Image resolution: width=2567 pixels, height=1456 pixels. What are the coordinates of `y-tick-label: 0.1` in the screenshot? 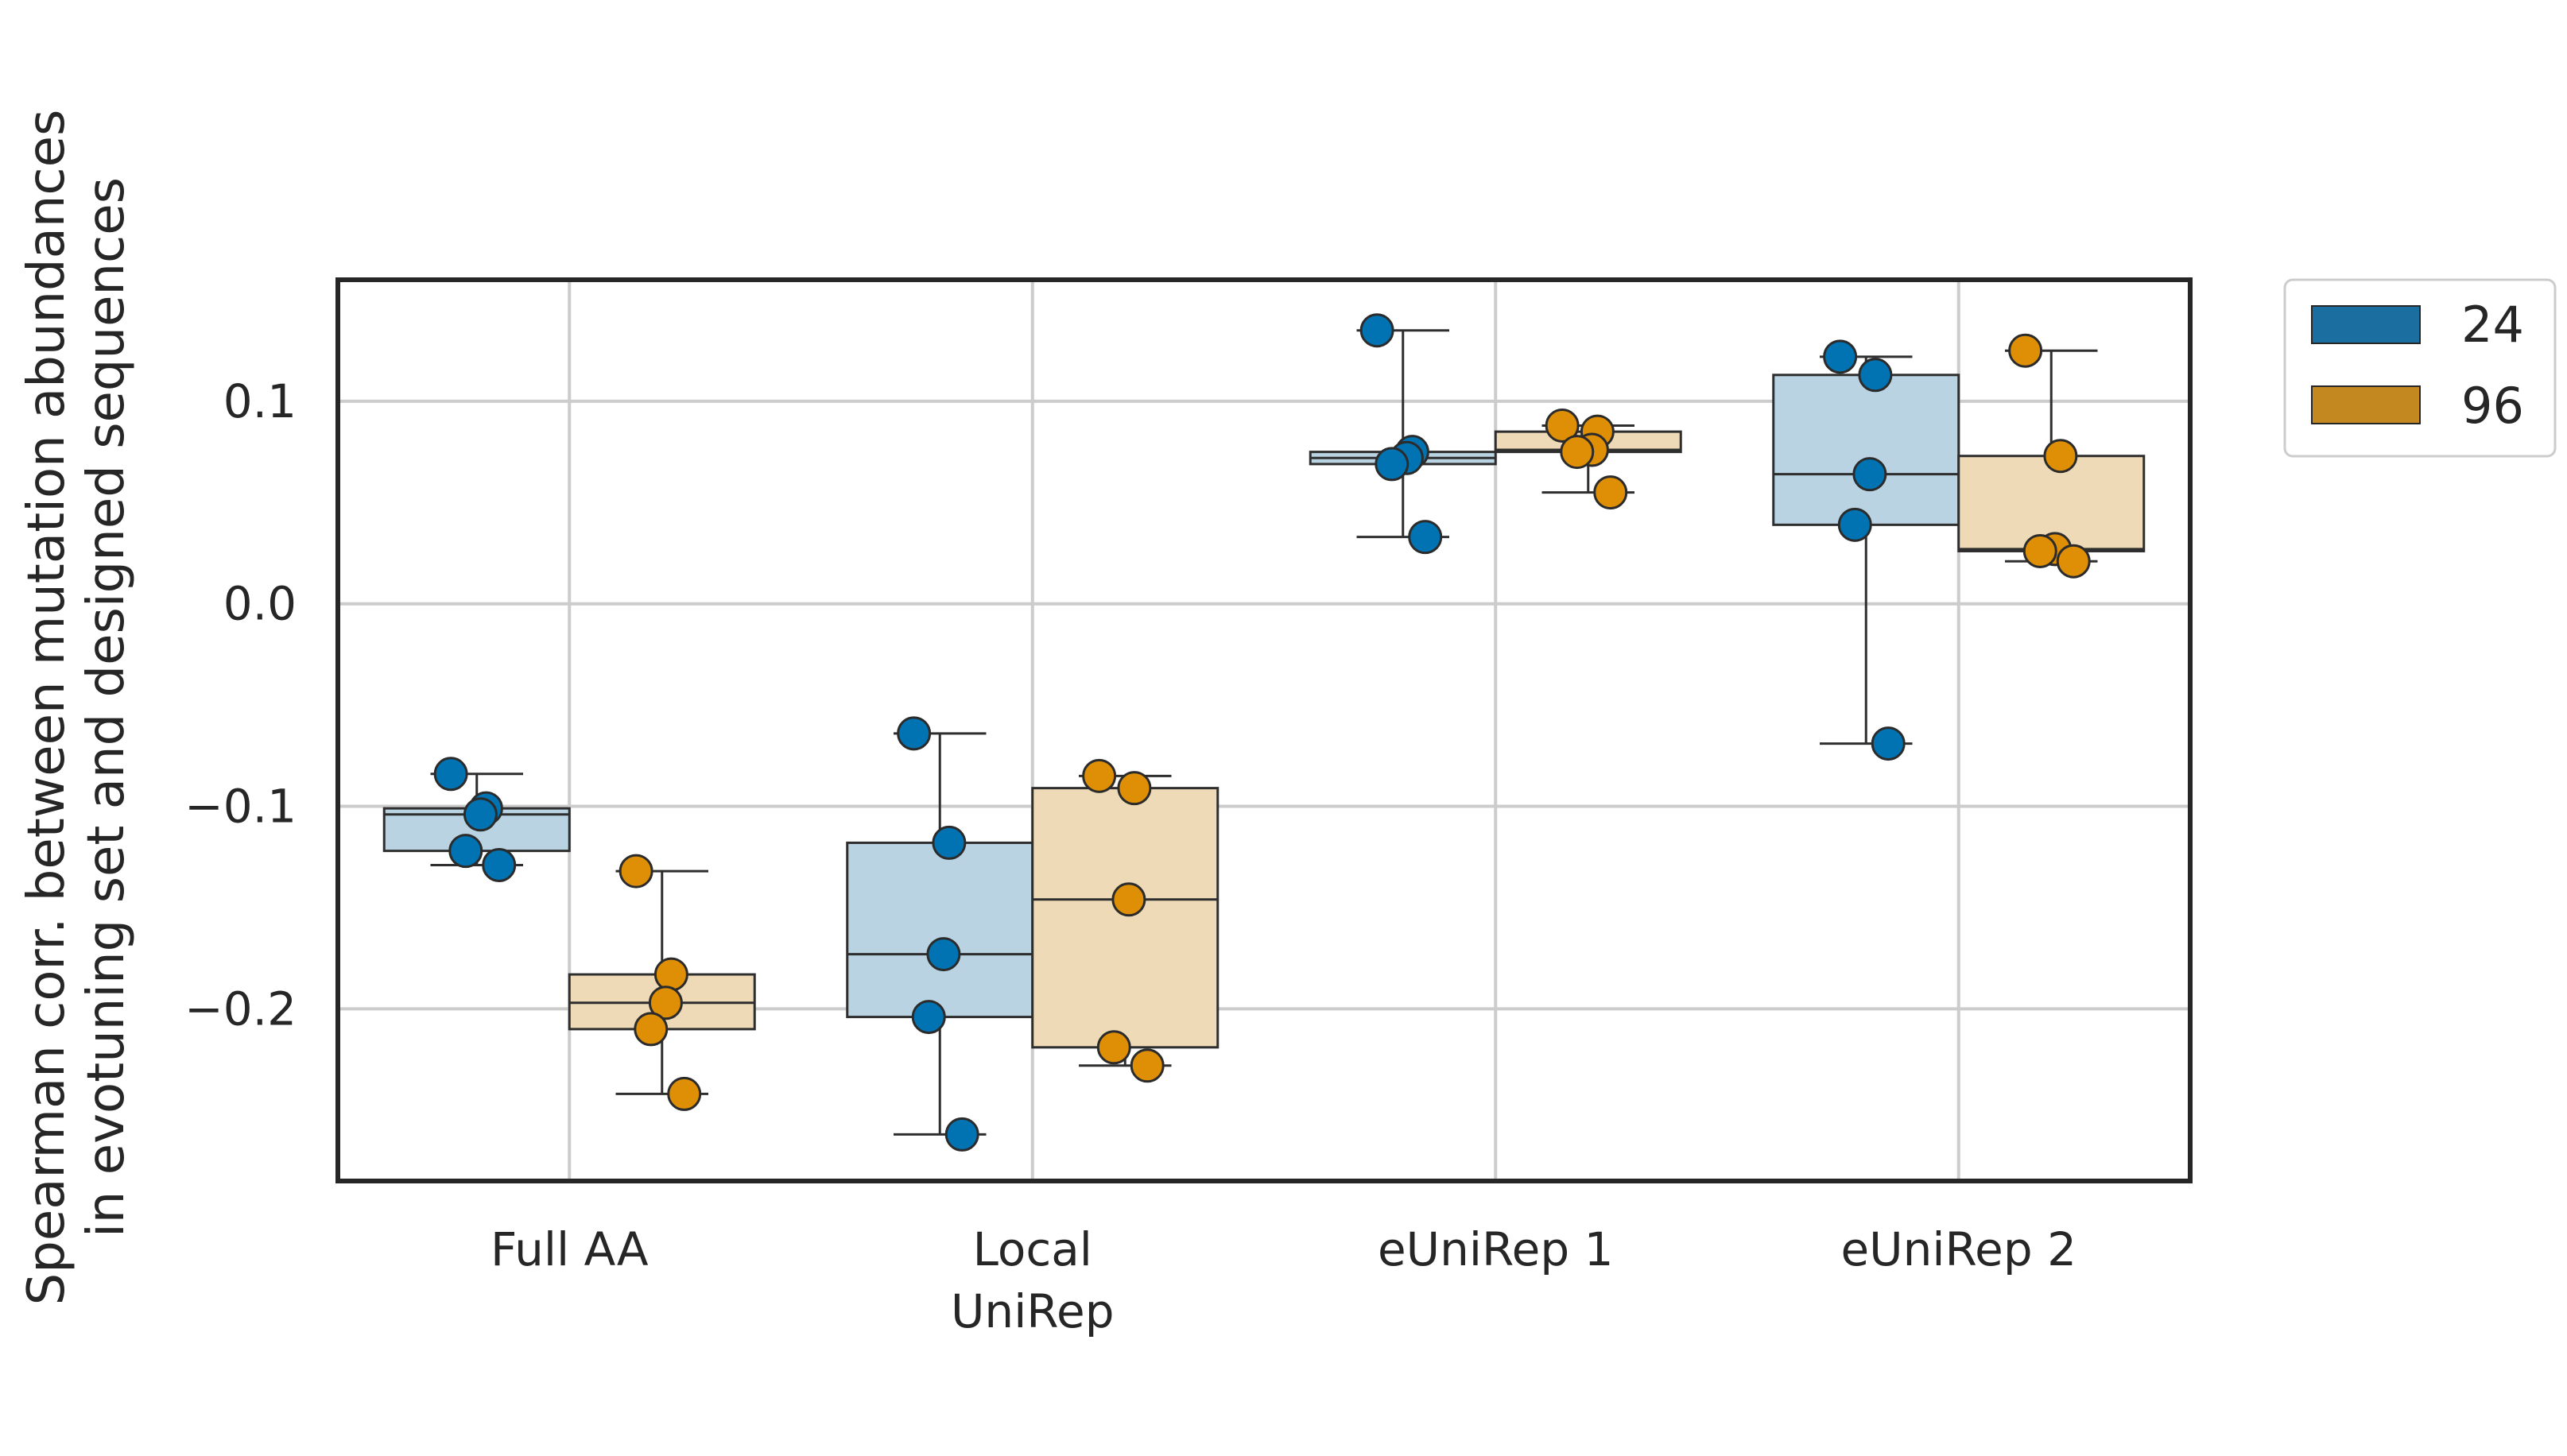 It's located at (260, 401).